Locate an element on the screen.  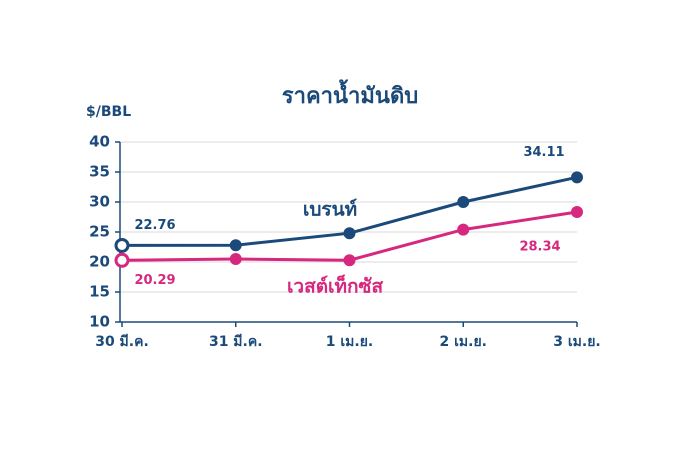
x-tick-label: 31 มี.ค. is located at coordinates (236, 342).